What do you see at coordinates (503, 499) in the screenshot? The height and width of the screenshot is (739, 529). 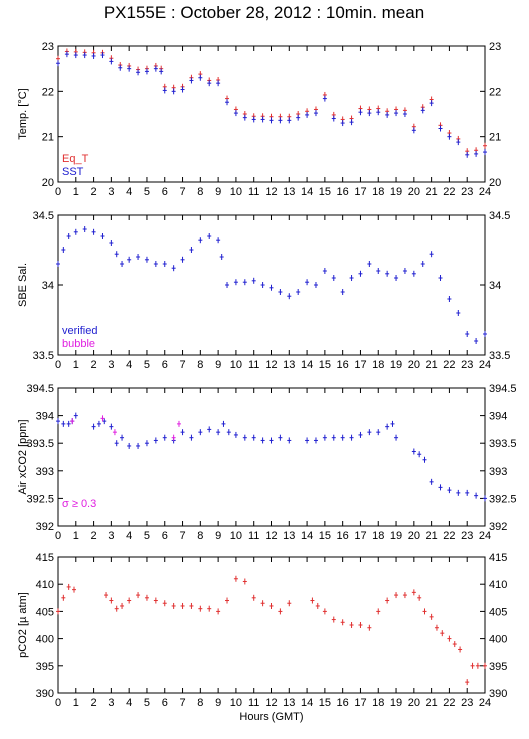 I see `y-tick-label-right: 392.5` at bounding box center [503, 499].